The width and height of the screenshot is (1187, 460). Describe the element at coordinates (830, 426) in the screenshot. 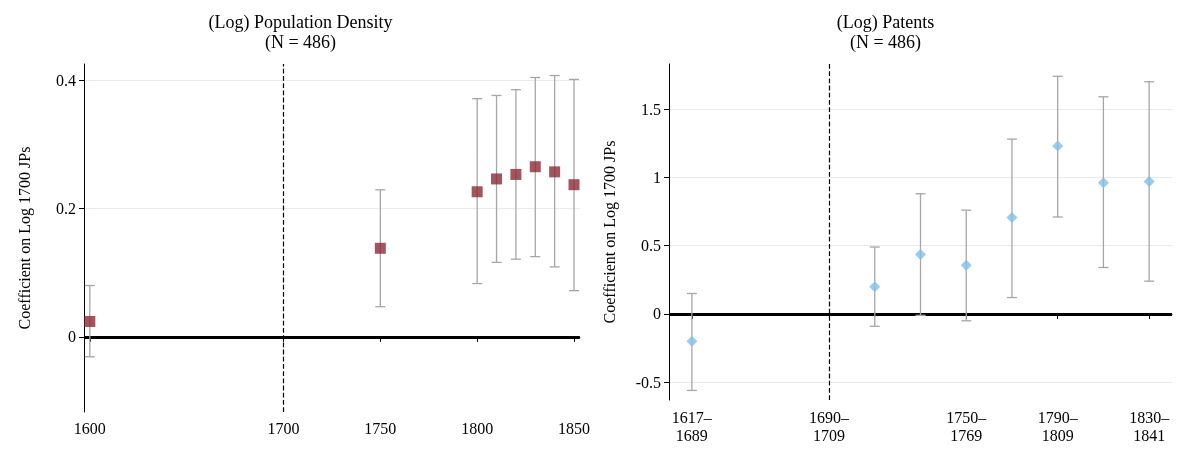

I see `x-tick-label: 1690– 1709` at that location.